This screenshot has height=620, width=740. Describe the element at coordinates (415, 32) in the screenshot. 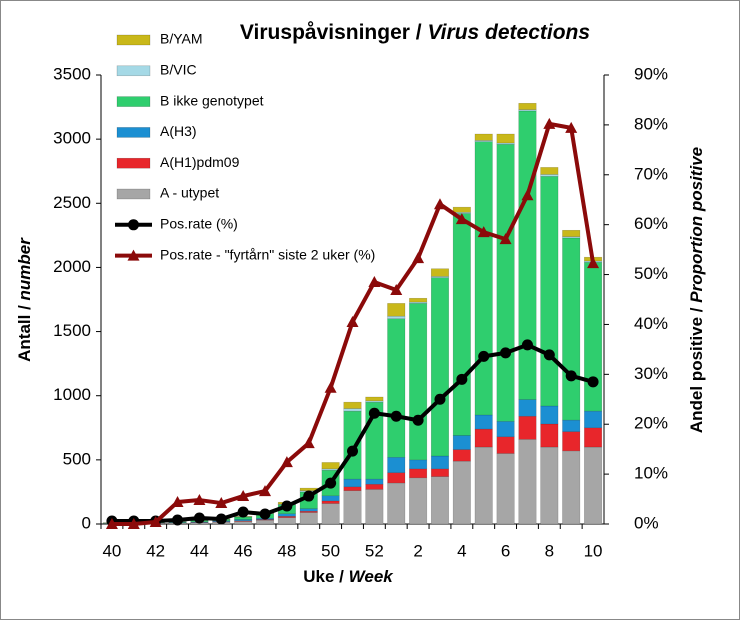

I see `chart-title: Viruspåvisninger / Virus detections` at that location.